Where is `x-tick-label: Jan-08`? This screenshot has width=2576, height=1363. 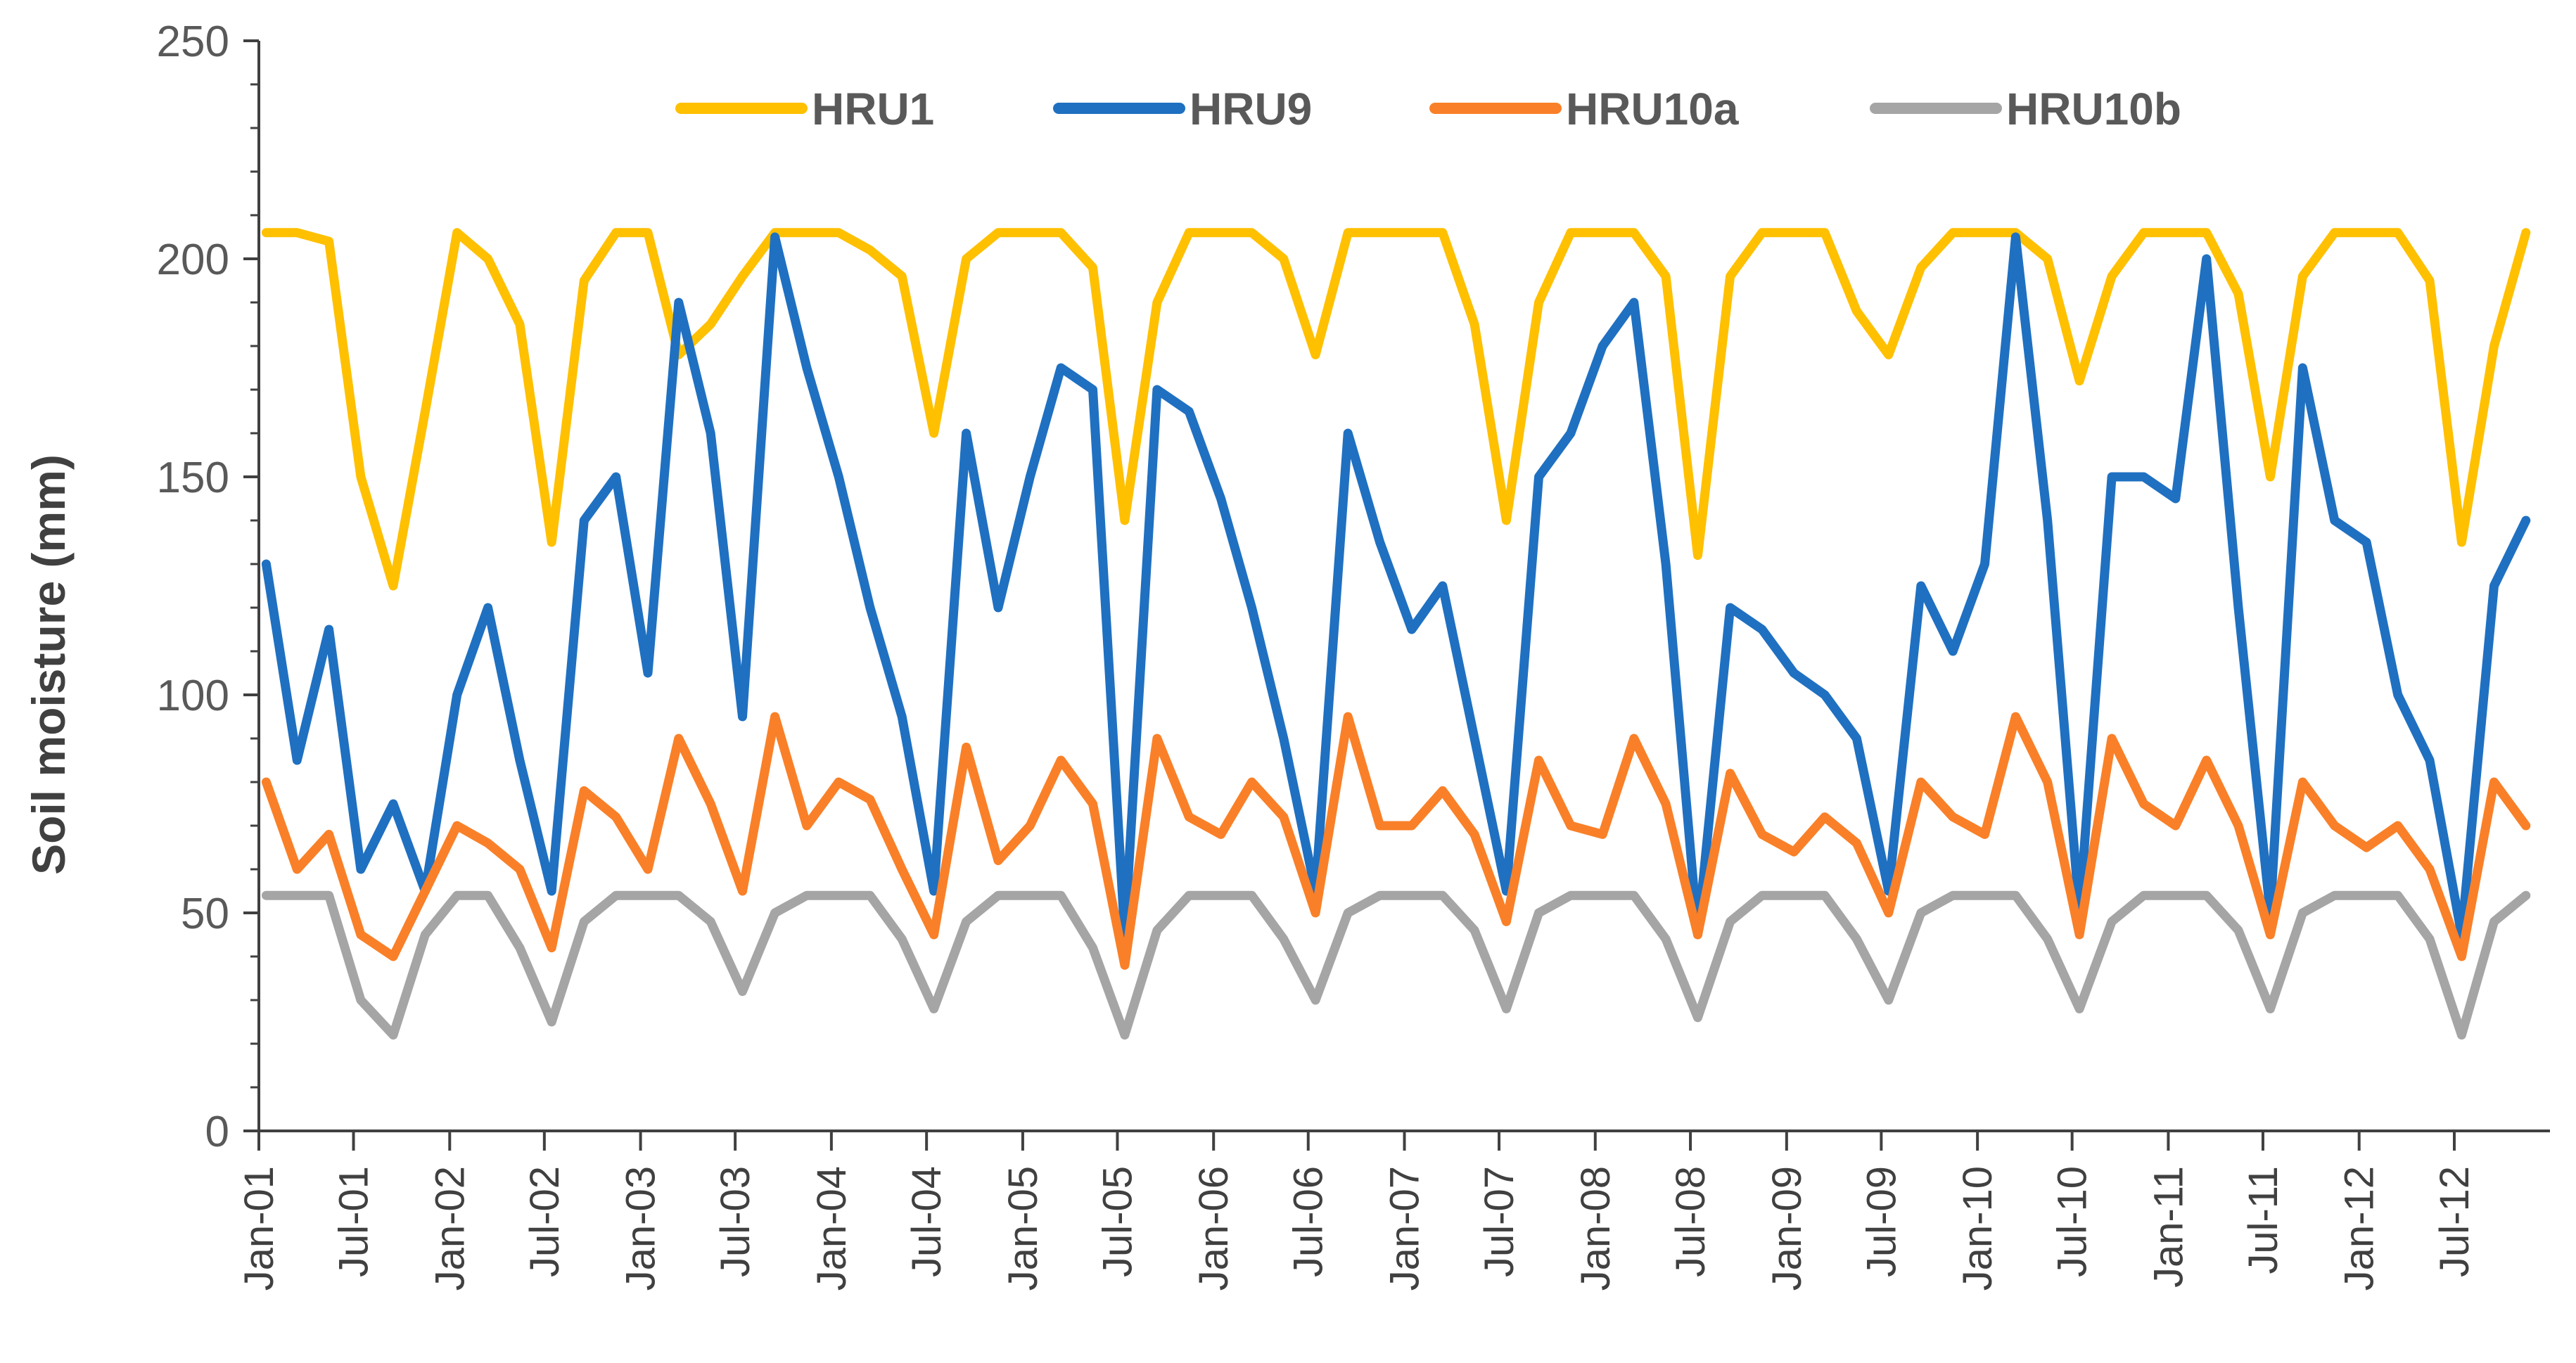 x-tick-label: Jan-08 is located at coordinates (1596, 1228).